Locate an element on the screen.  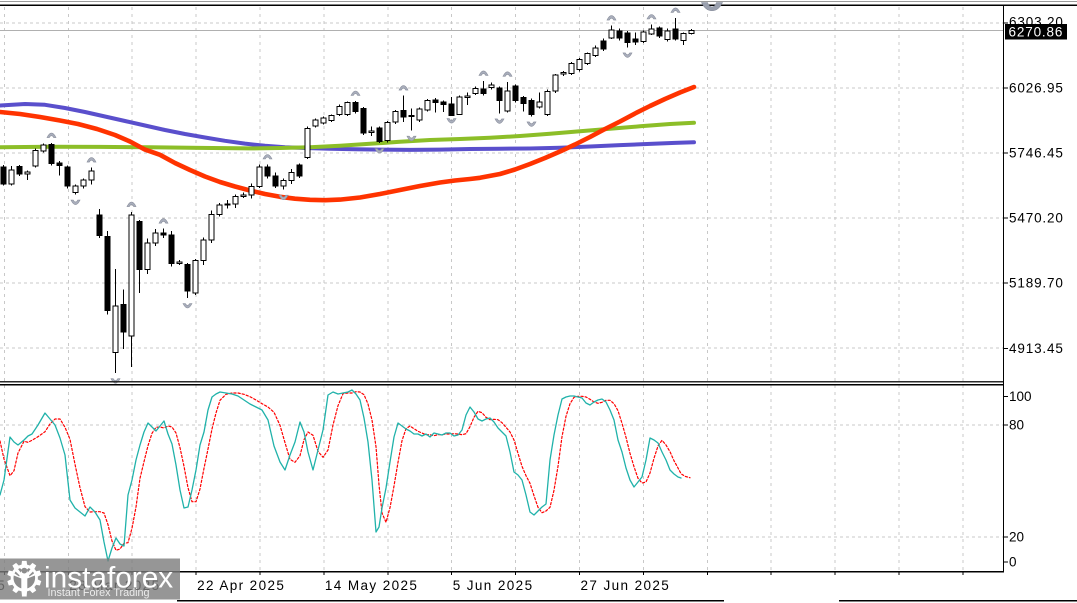
svg-text: 5189.70 is located at coordinates (1036, 283).